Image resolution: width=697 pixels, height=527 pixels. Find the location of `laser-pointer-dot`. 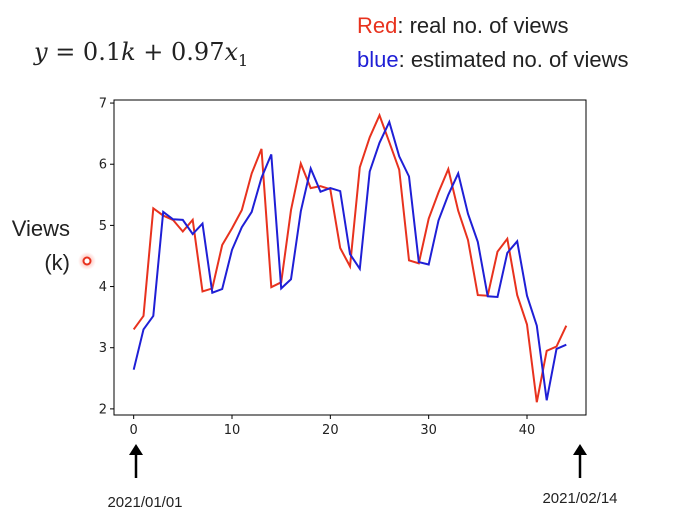

laser-pointer-dot is located at coordinates (87, 261).